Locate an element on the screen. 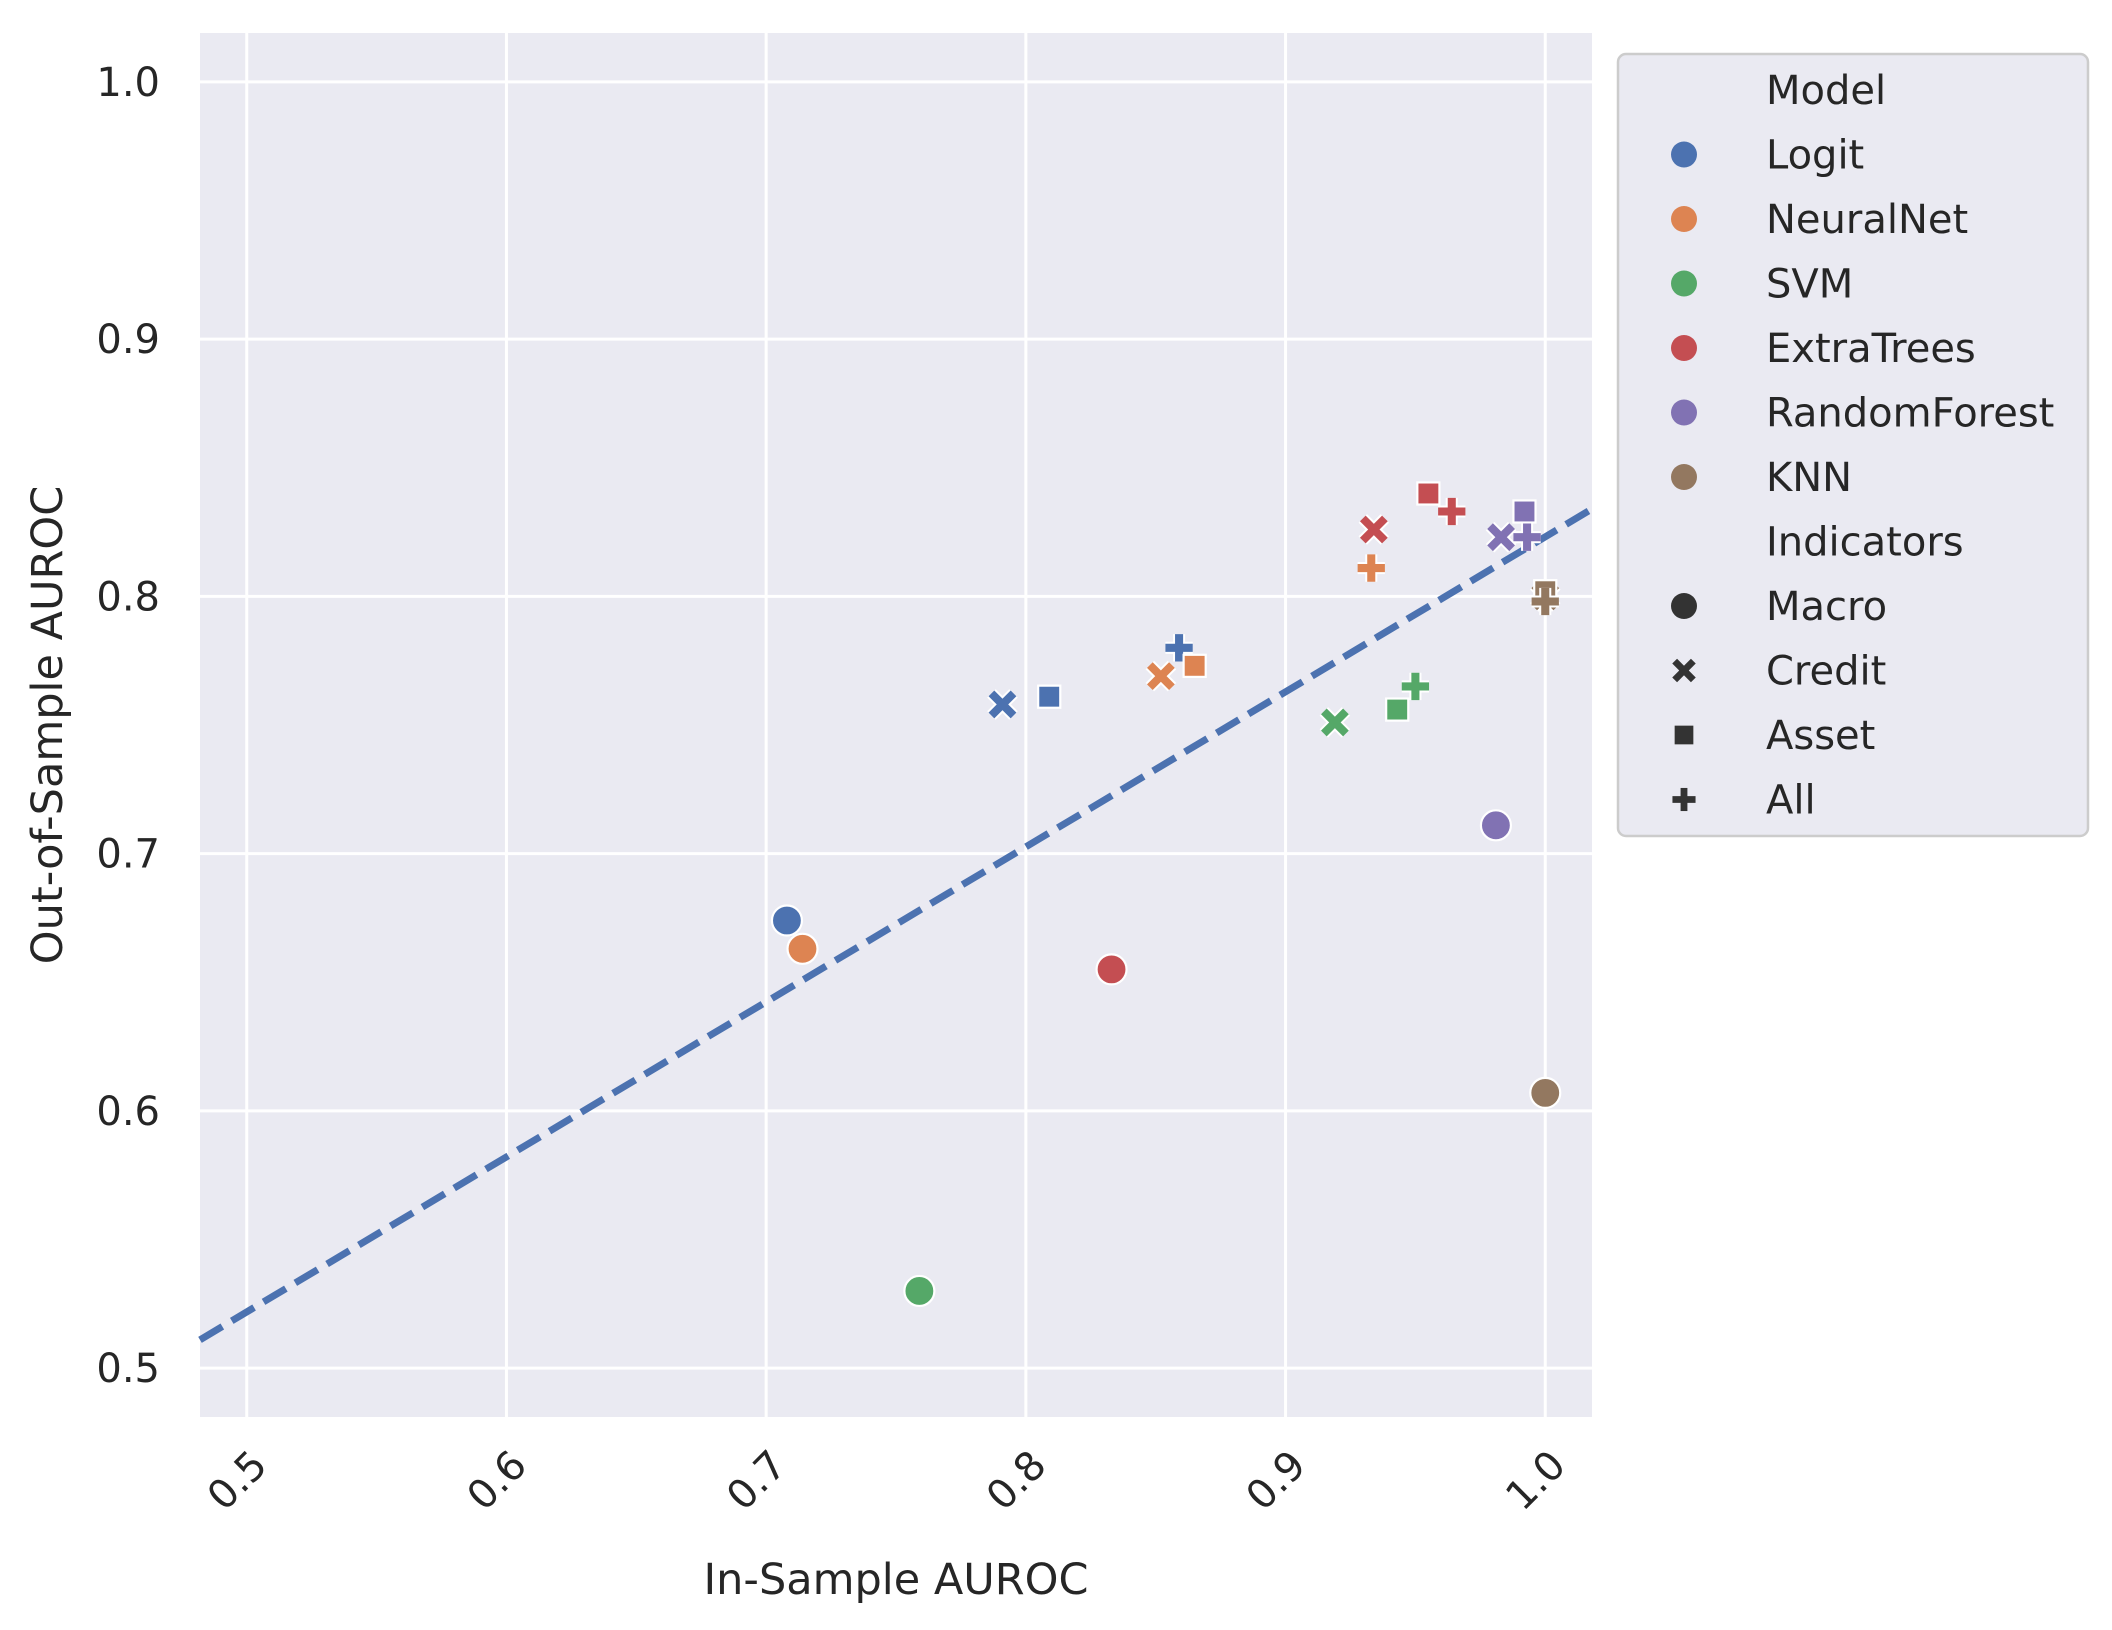  x-tick-label: 0.8 is located at coordinates (1017, 1481).